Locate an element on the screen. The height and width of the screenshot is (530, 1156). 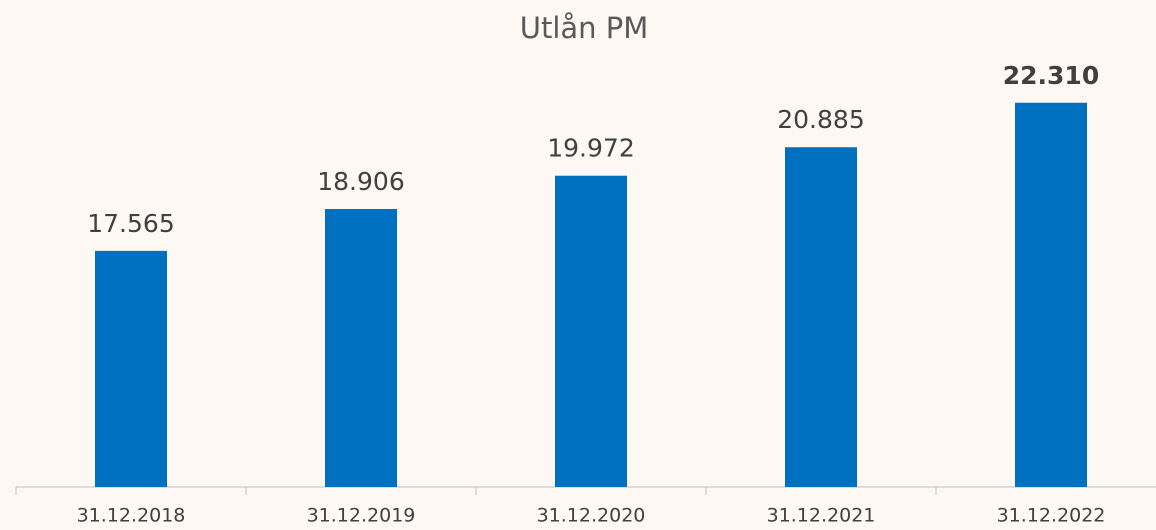
value-label: 22.310 is located at coordinates (1051, 75).